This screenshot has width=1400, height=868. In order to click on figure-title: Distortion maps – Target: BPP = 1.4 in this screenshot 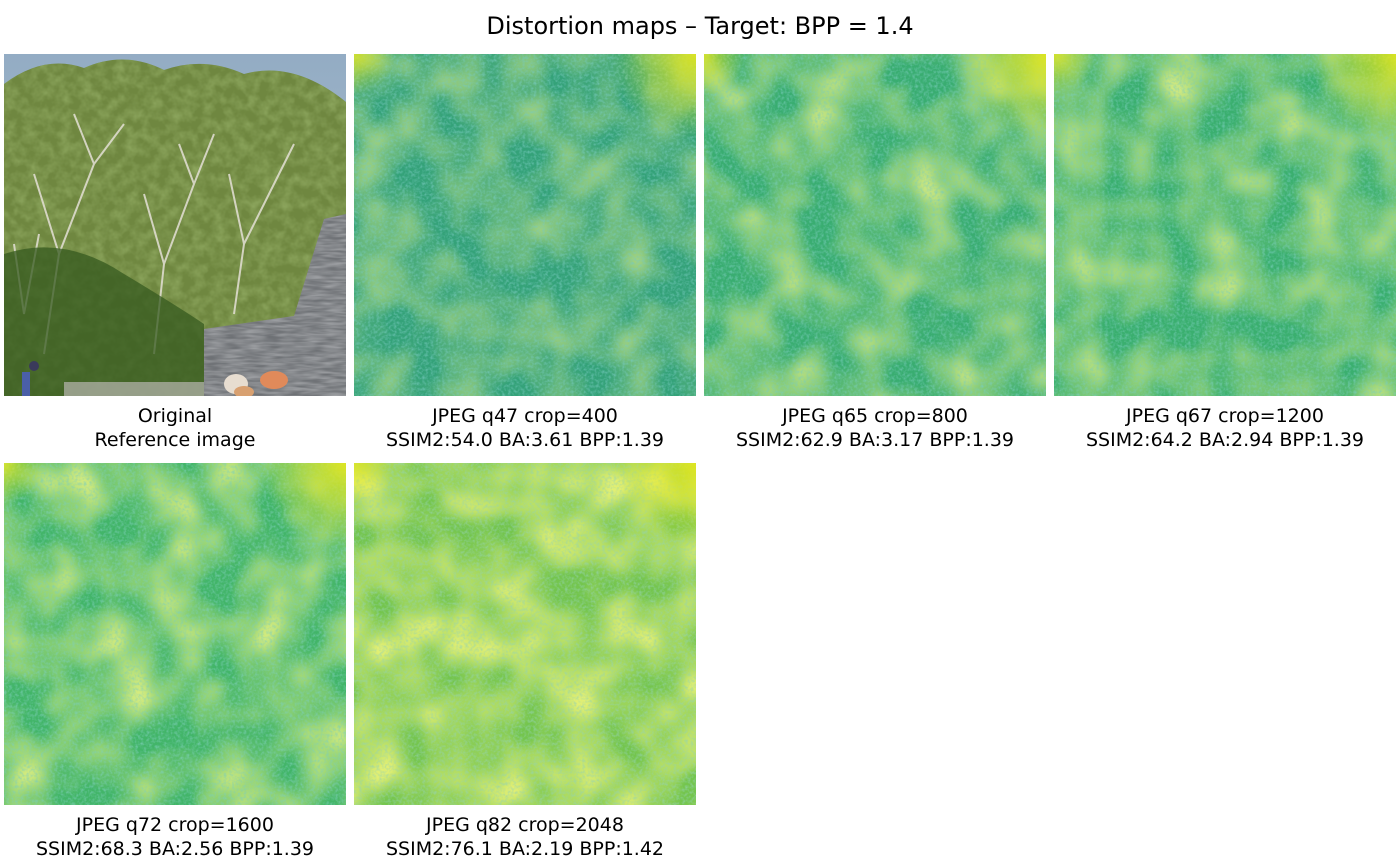, I will do `click(700, 26)`.